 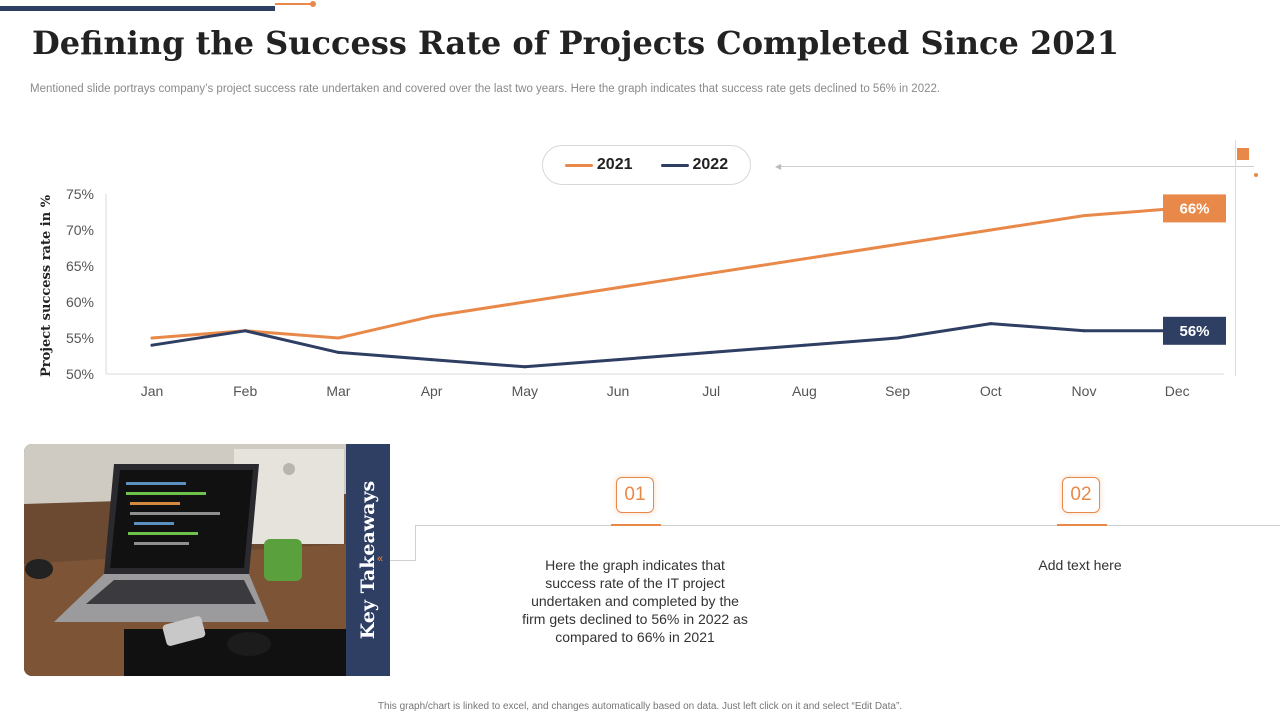 I want to click on laptop-photo, so click(x=185, y=560).